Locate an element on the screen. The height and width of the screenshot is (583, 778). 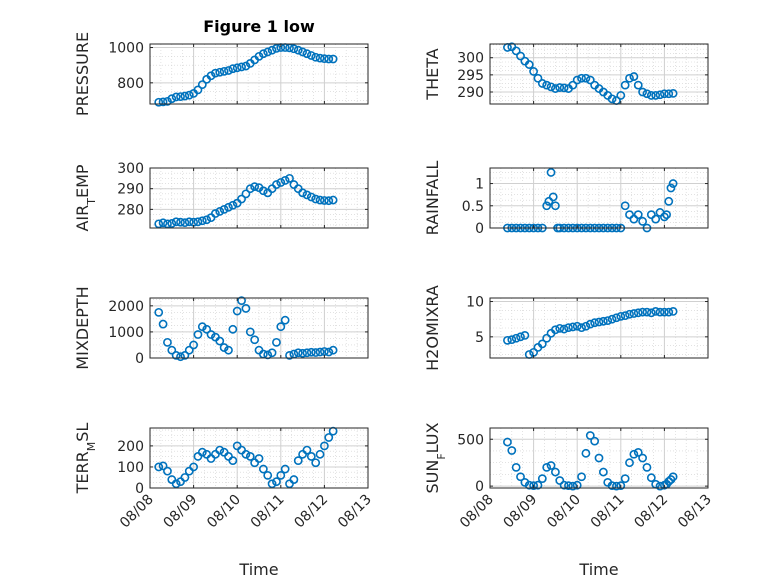
y-axis-label: THETA is located at coordinates (432, 74).